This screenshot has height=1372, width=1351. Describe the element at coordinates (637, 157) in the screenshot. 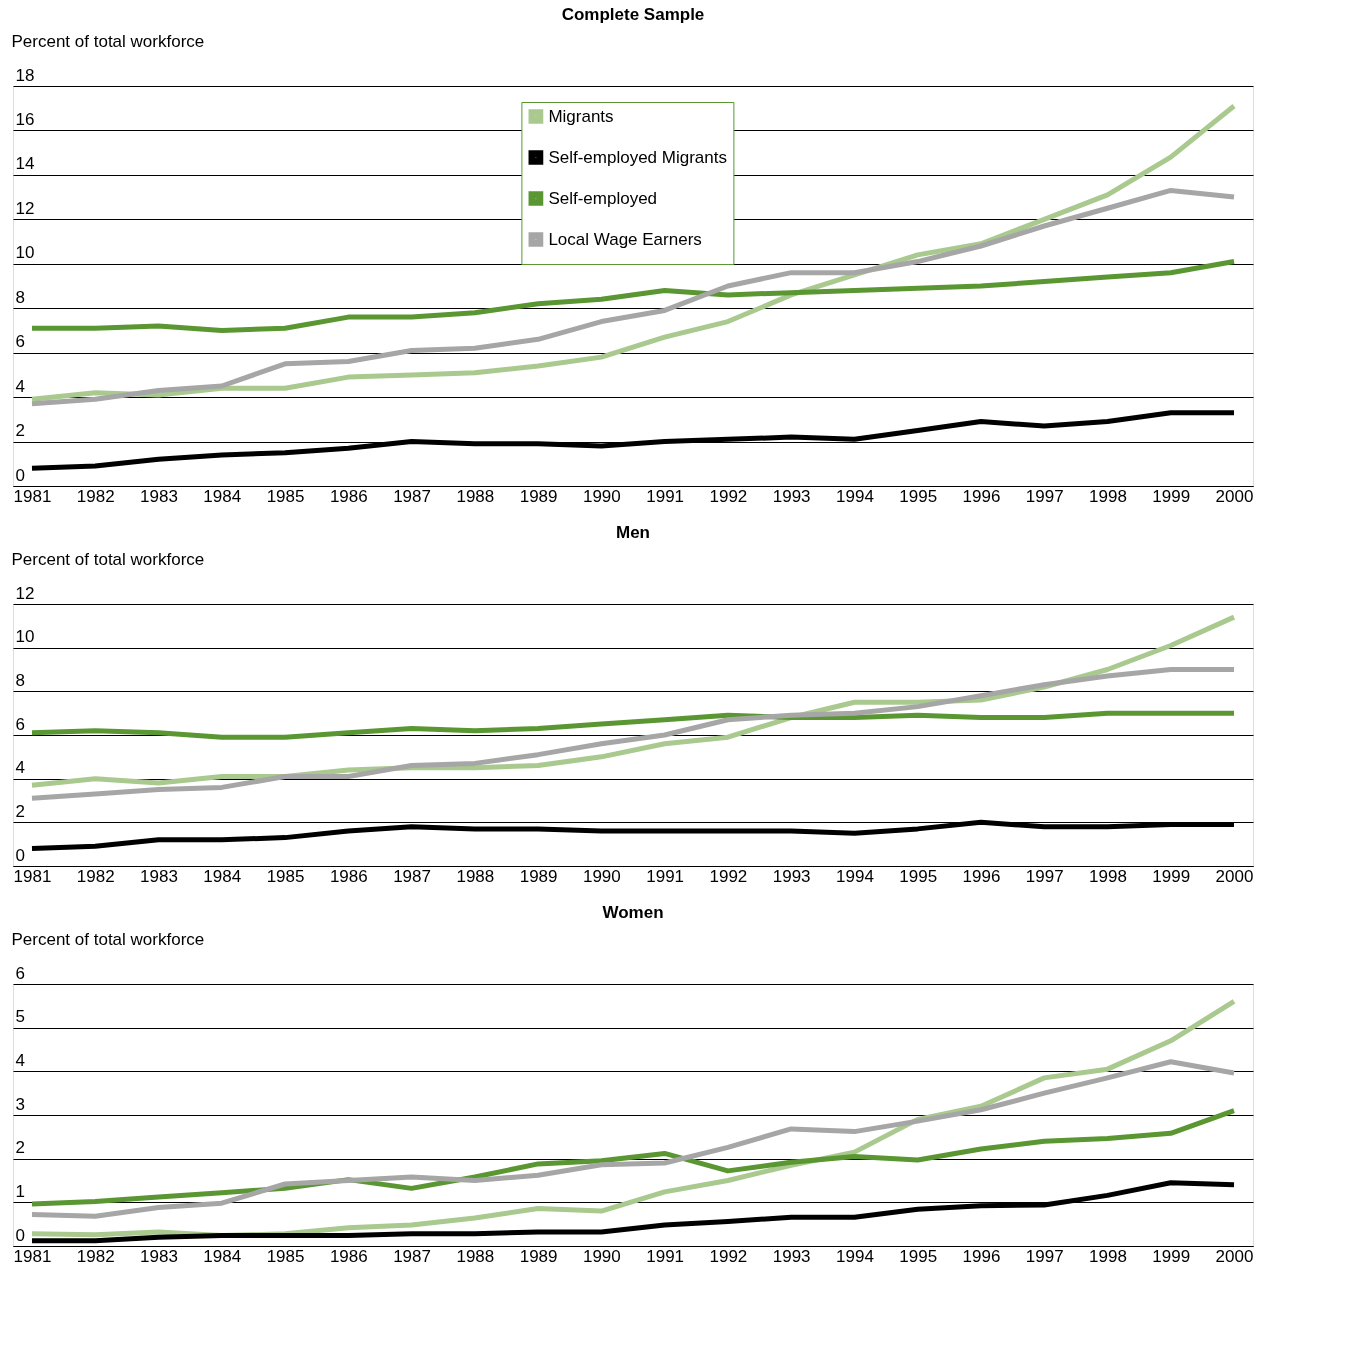

I see `legend-label: Self-employed Migrants` at that location.